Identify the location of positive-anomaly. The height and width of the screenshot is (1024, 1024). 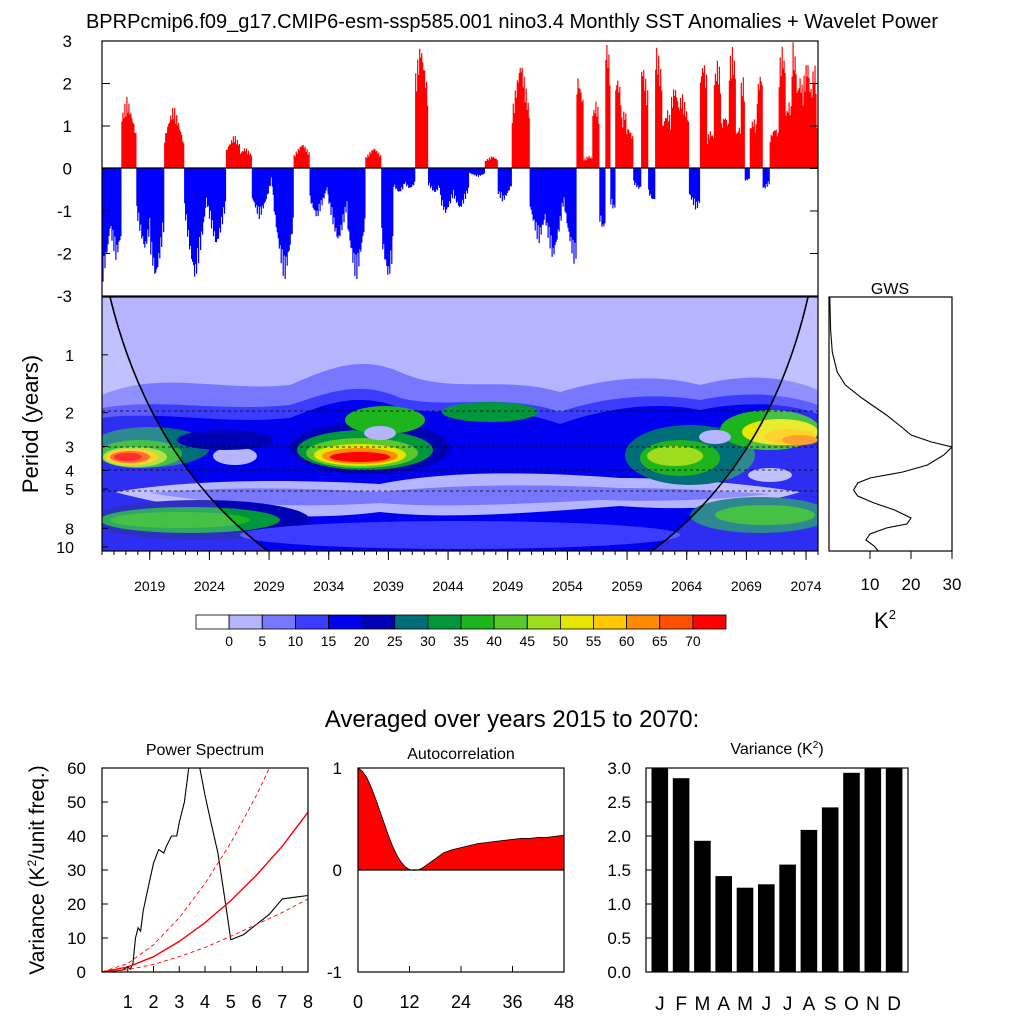
(469, 105).